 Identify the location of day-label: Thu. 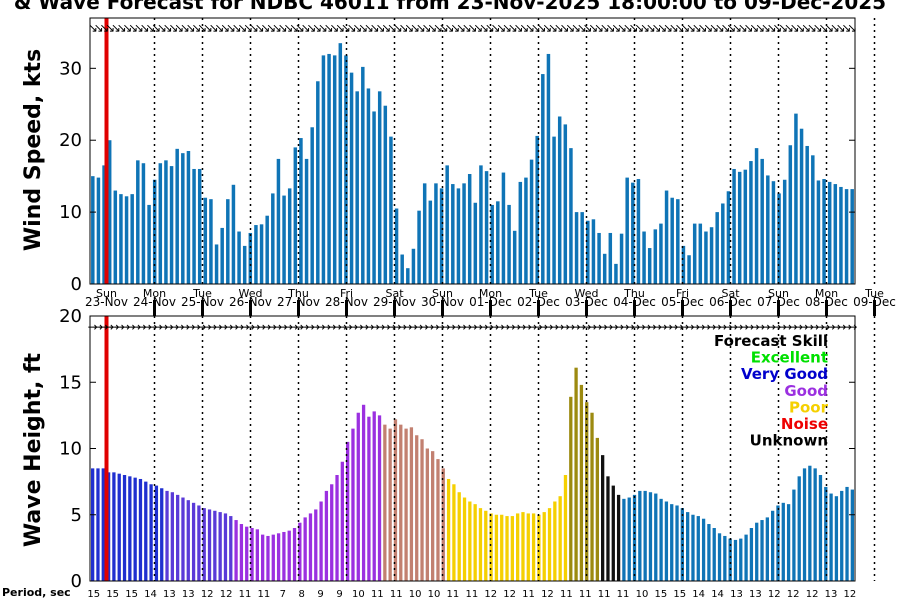
(298, 293).